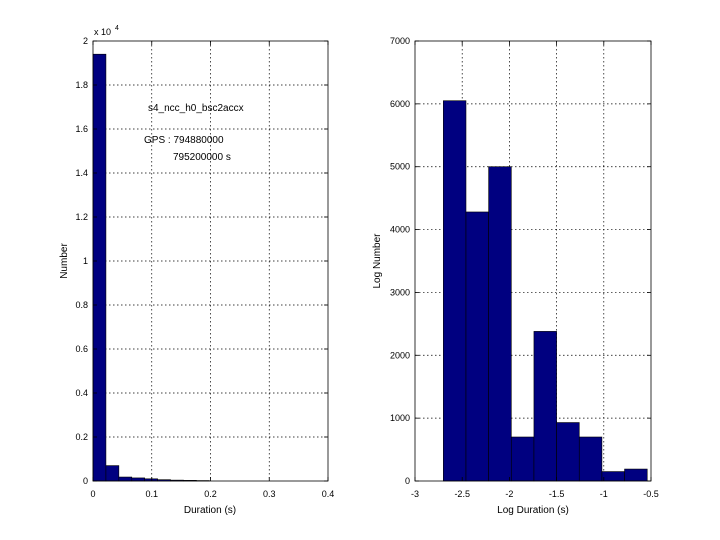 This screenshot has height=540, width=720. What do you see at coordinates (533, 510) in the screenshot?
I see `right-x-axis-label: Log Duration (s)` at bounding box center [533, 510].